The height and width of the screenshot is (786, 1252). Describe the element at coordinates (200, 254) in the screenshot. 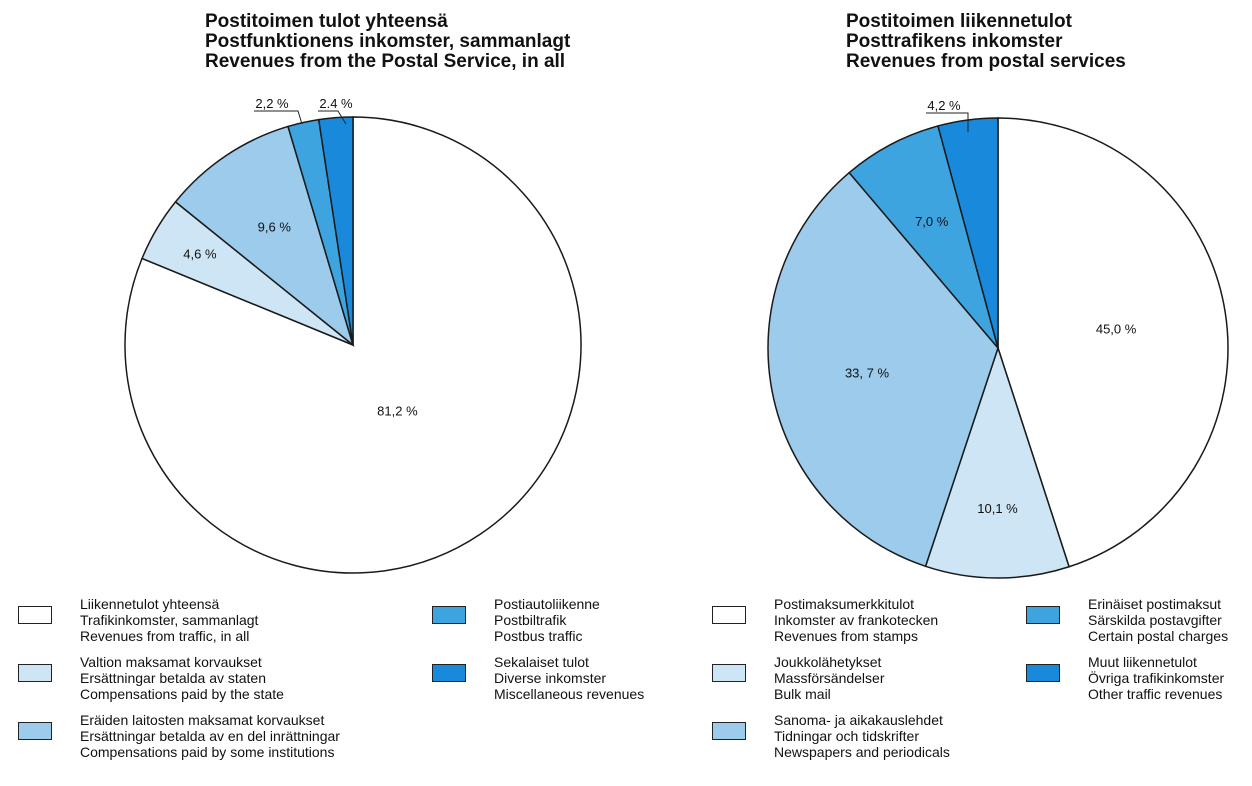

I see `slice-label: 4,6 %` at that location.